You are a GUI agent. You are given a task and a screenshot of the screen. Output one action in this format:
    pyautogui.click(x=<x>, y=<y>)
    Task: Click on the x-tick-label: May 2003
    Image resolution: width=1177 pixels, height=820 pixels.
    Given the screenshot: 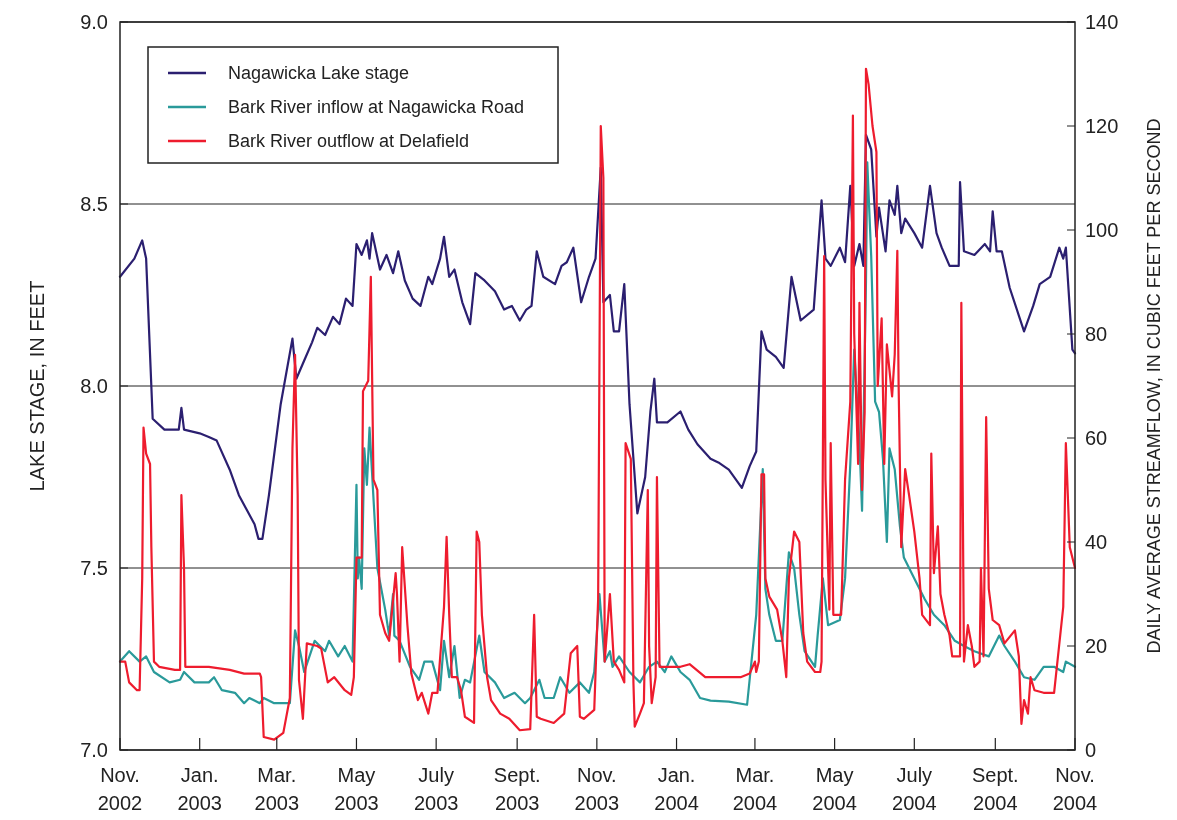 What is the action you would take?
    pyautogui.click(x=356, y=789)
    